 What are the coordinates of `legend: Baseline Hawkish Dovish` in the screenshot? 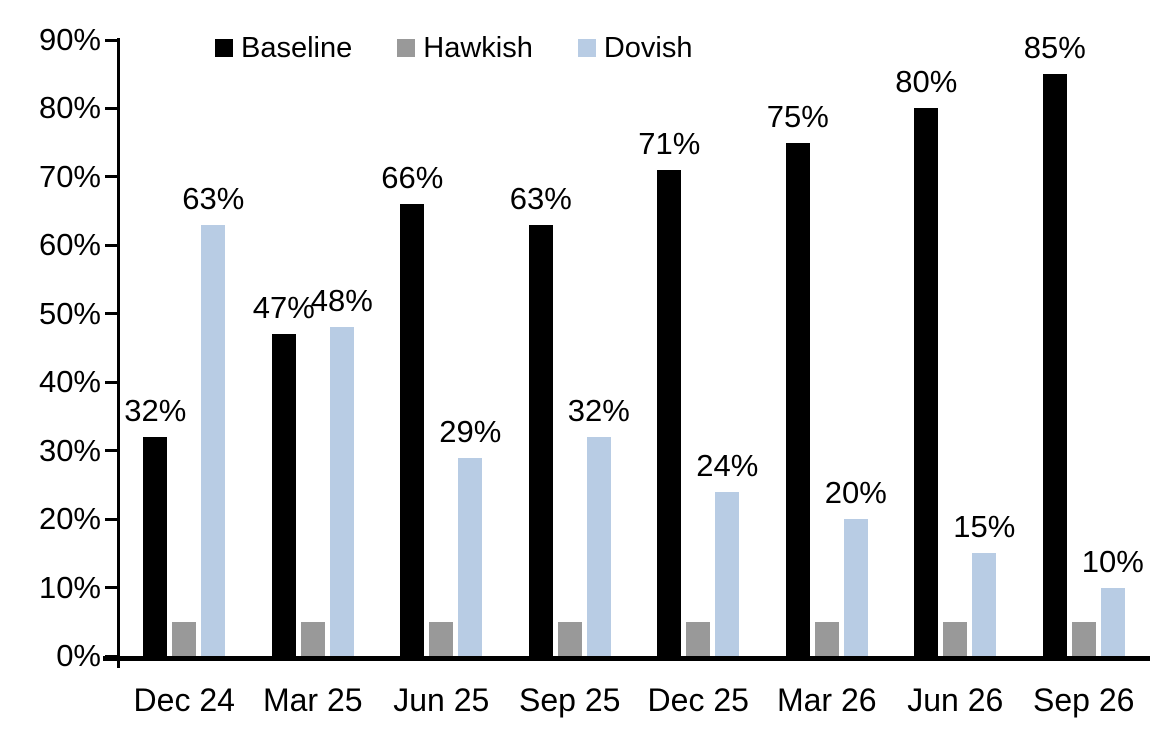 It's located at (454, 48).